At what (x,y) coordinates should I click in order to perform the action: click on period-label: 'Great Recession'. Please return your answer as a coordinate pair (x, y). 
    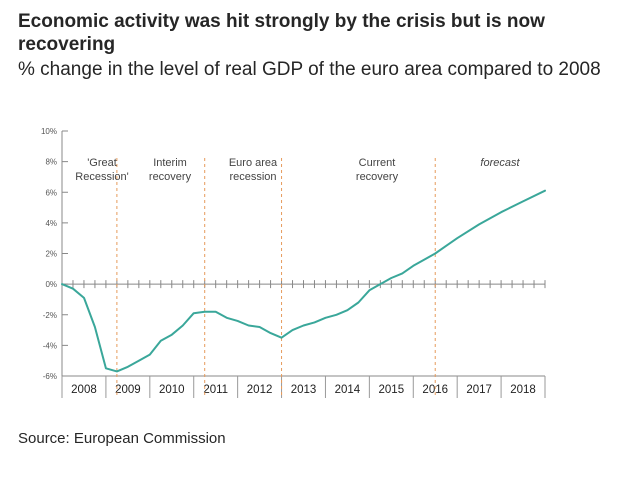
    Looking at the image, I should click on (101, 170).